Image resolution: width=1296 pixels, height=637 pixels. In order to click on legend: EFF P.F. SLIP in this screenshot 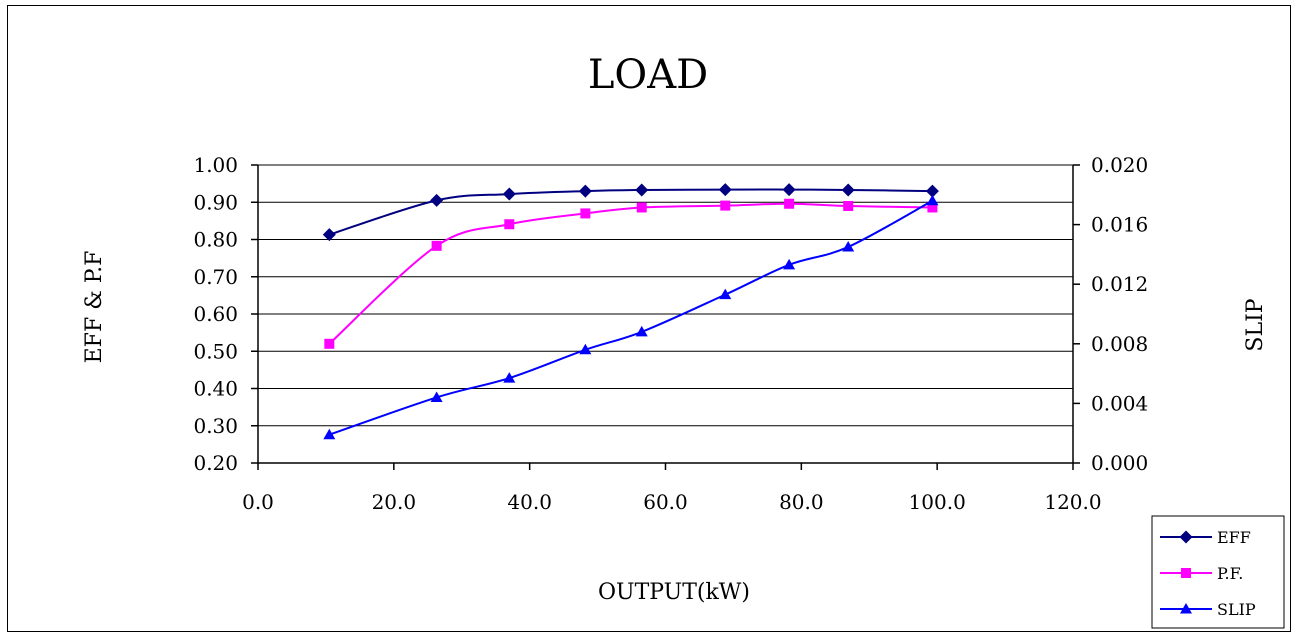, I will do `click(1218, 572)`.